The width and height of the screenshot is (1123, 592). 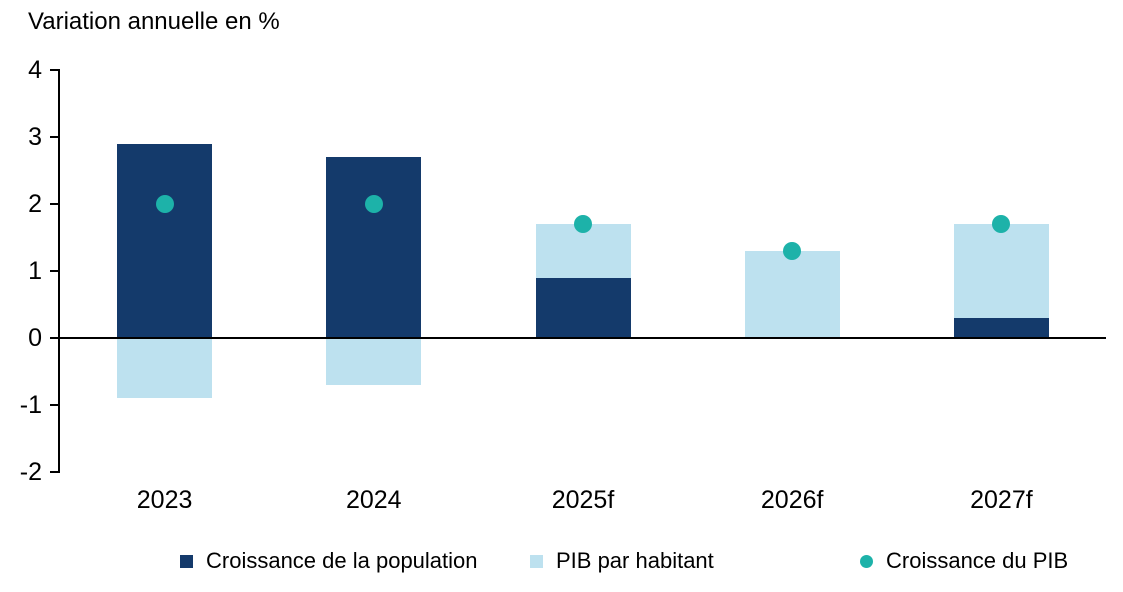 I want to click on legend-item-pib-par-habitant: PIB par habitant, so click(x=622, y=561).